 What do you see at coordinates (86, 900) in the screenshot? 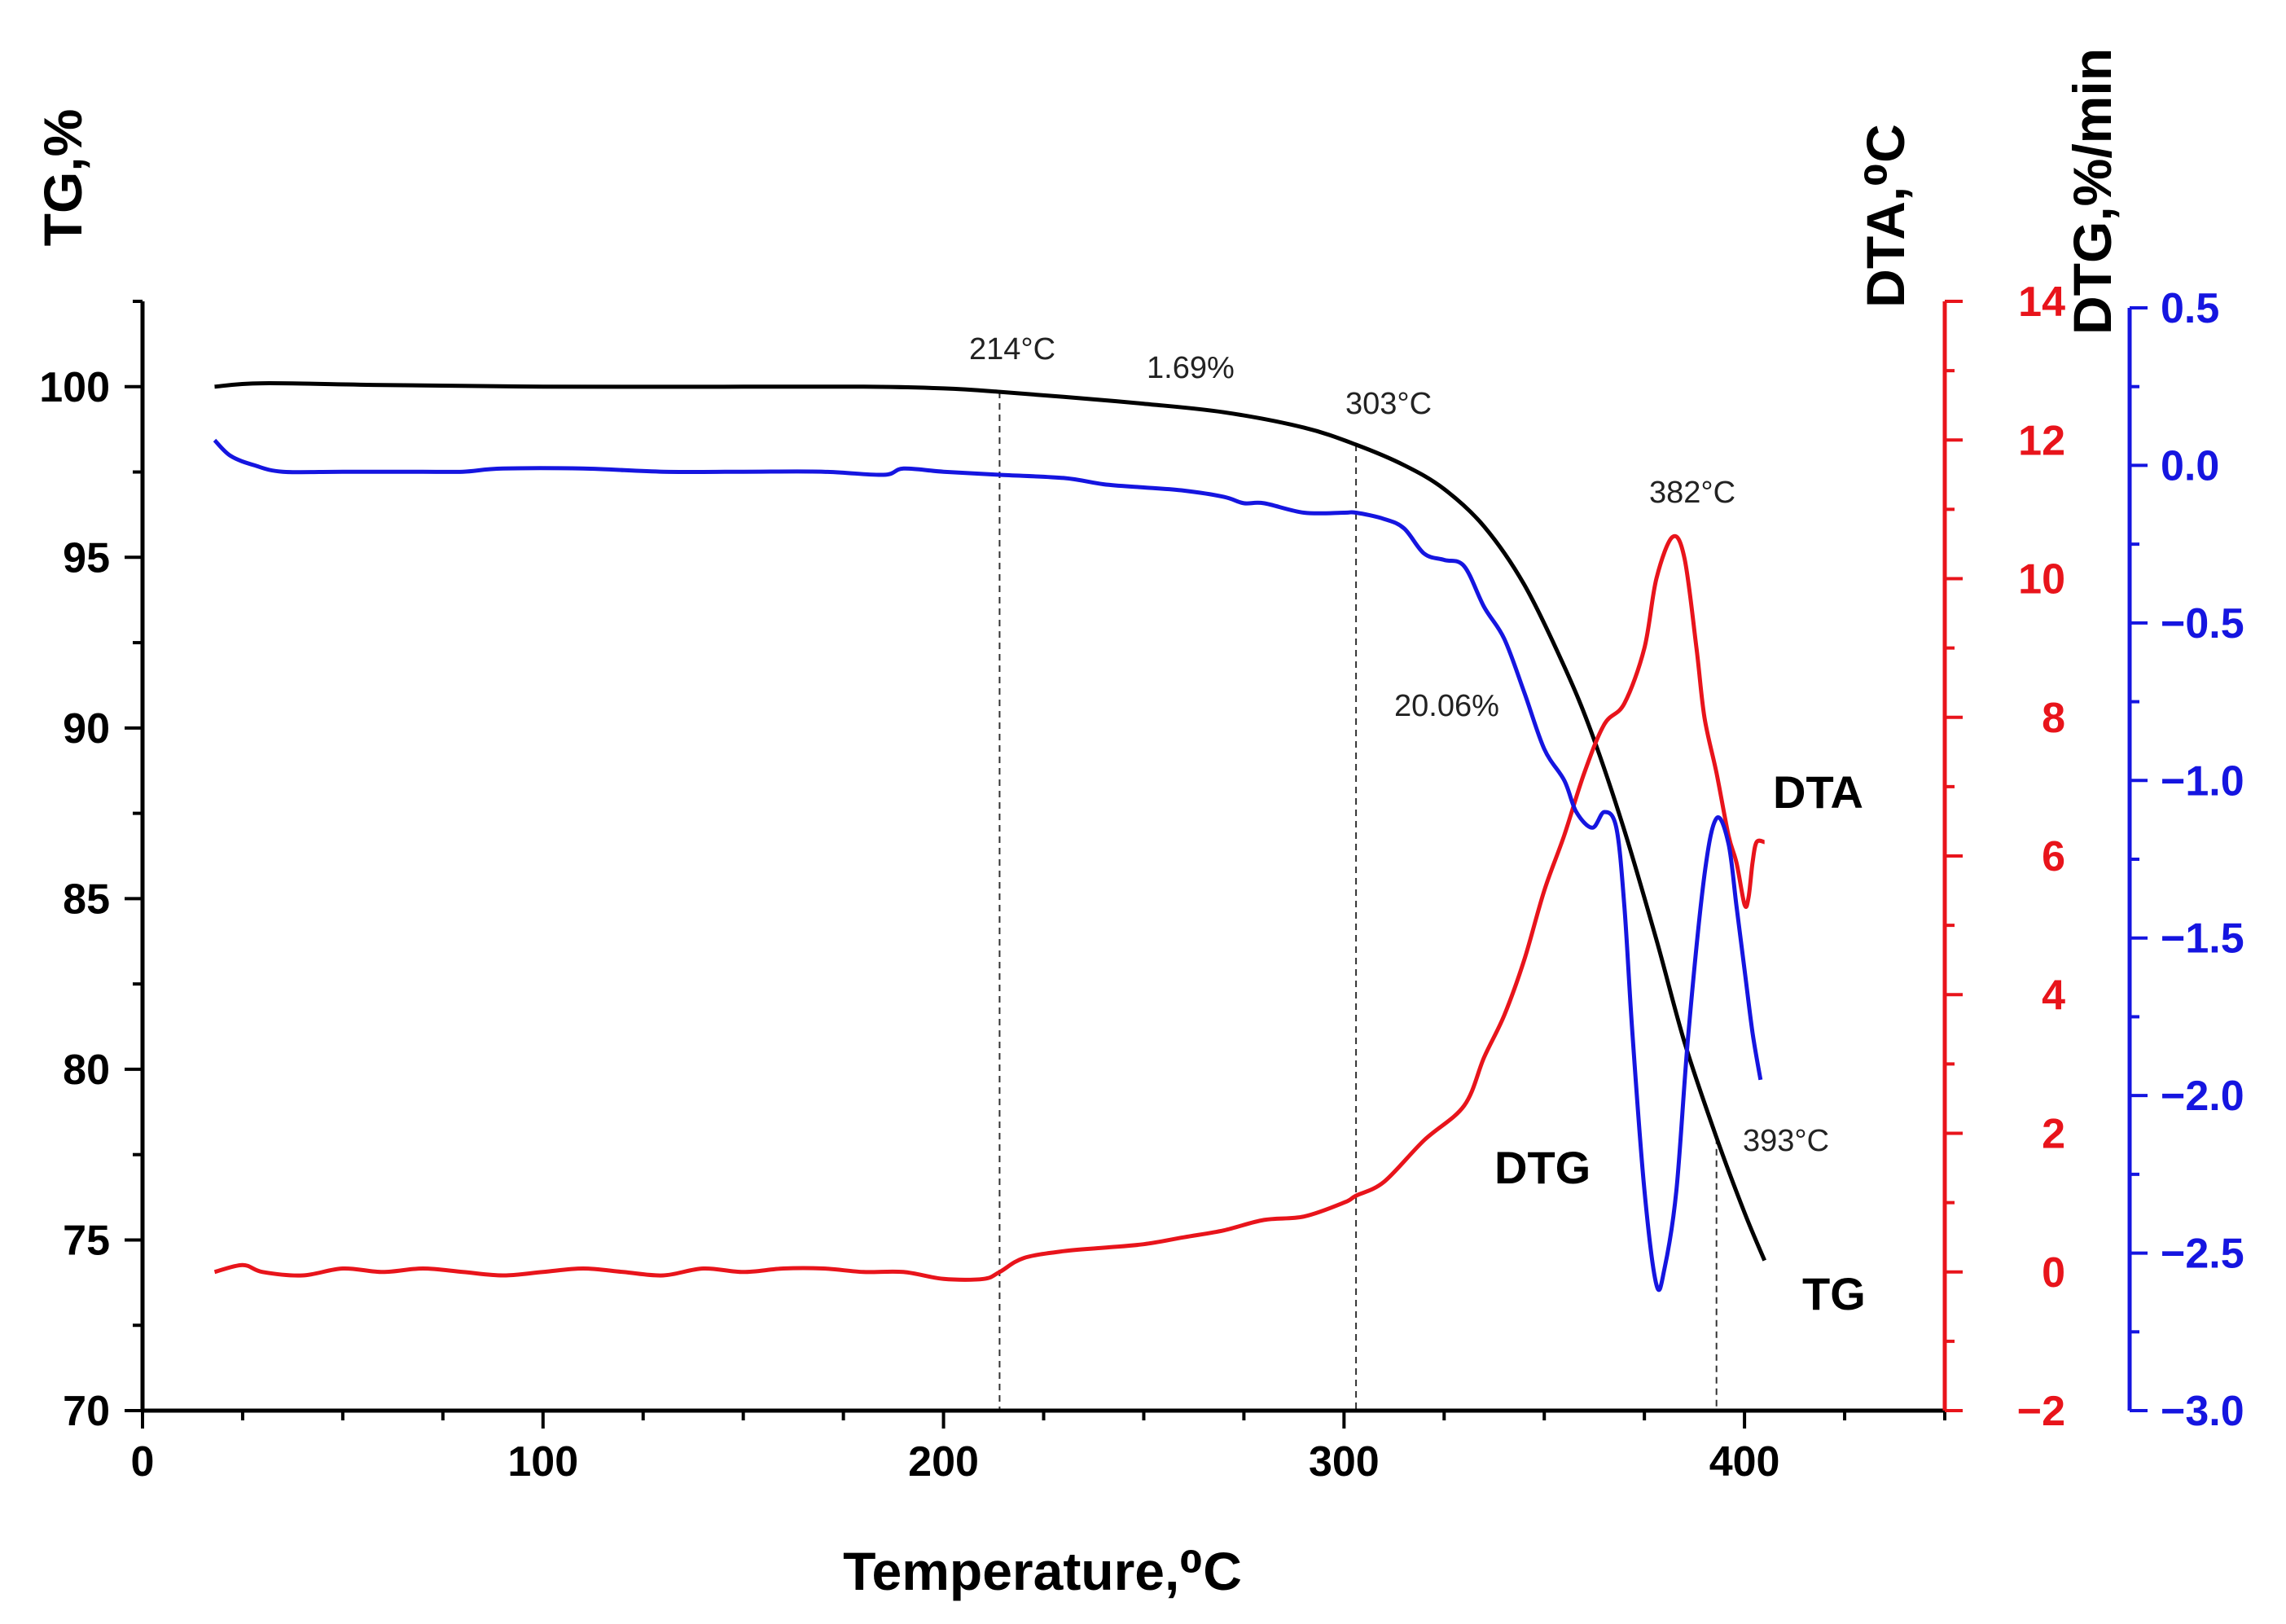
I see `tg-tick-label: 85` at bounding box center [86, 900].